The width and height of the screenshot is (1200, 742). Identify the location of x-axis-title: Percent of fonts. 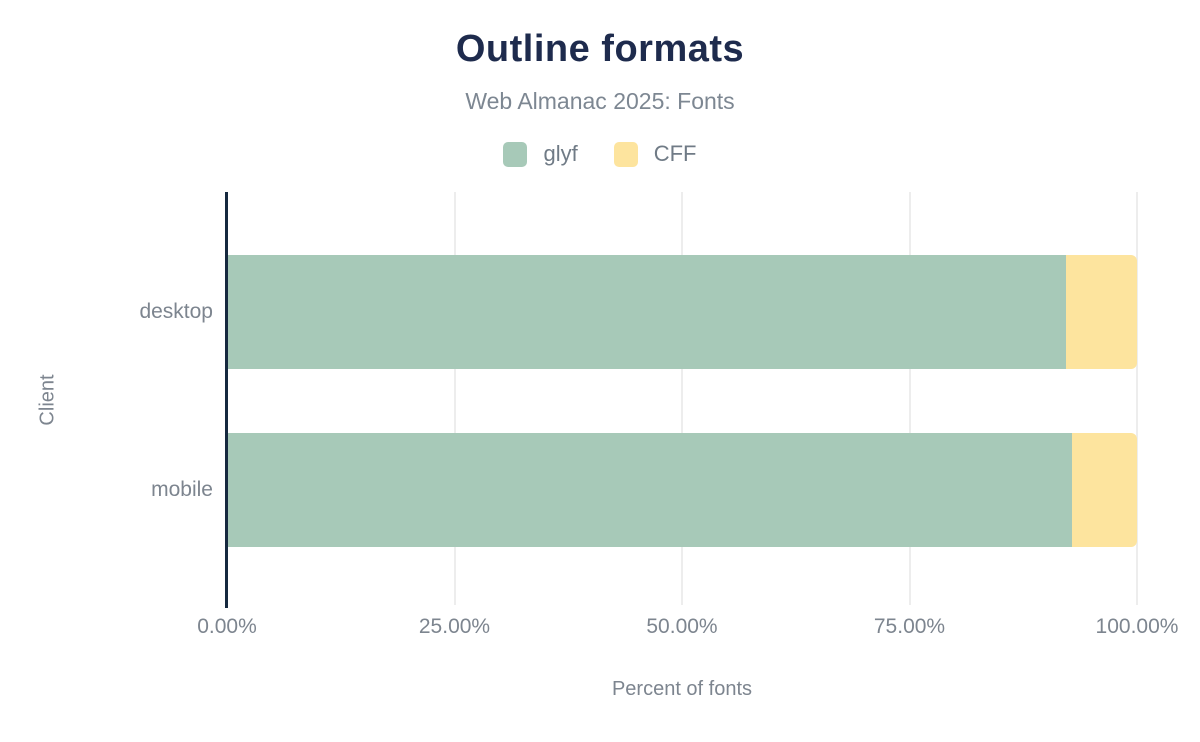
(682, 689).